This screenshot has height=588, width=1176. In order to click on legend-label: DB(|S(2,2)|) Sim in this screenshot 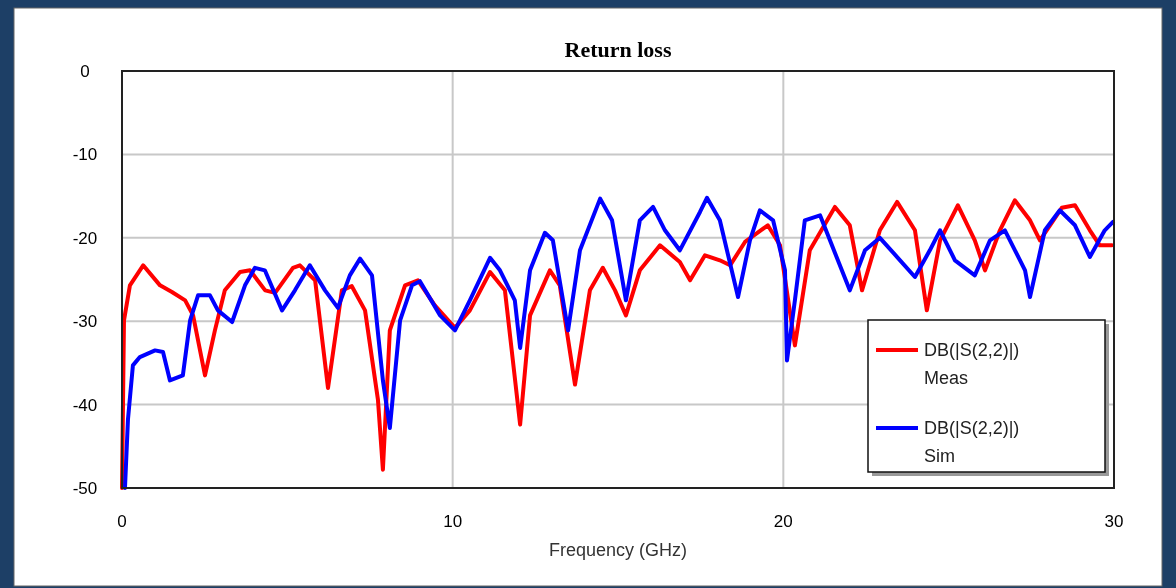, I will do `click(972, 442)`.